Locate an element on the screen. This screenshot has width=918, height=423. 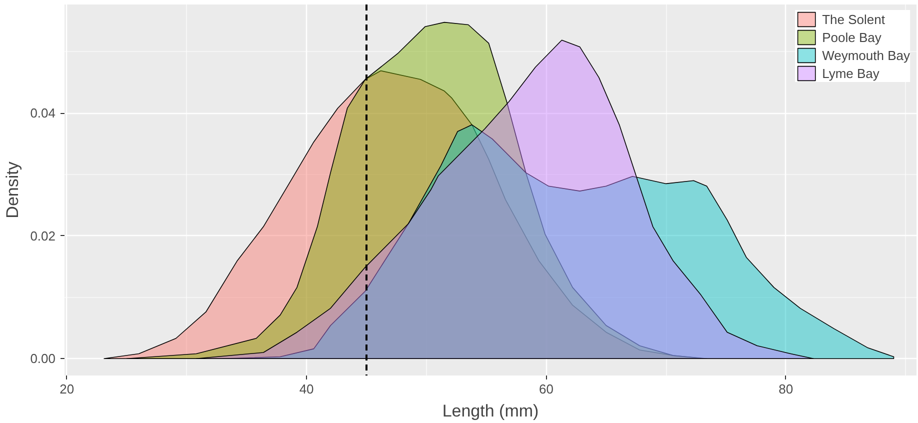
x-tick-label: 20 is located at coordinates (67, 389).